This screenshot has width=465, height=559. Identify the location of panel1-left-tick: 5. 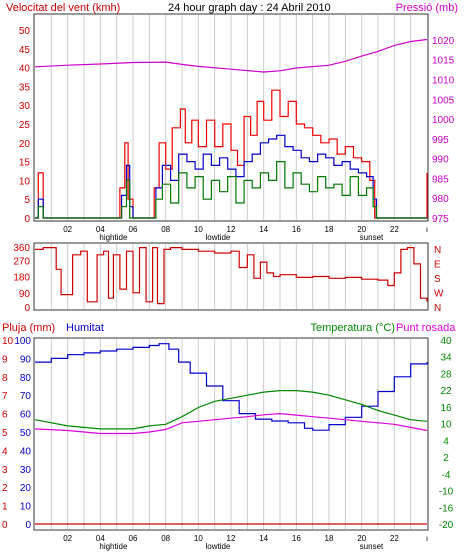
(27, 200).